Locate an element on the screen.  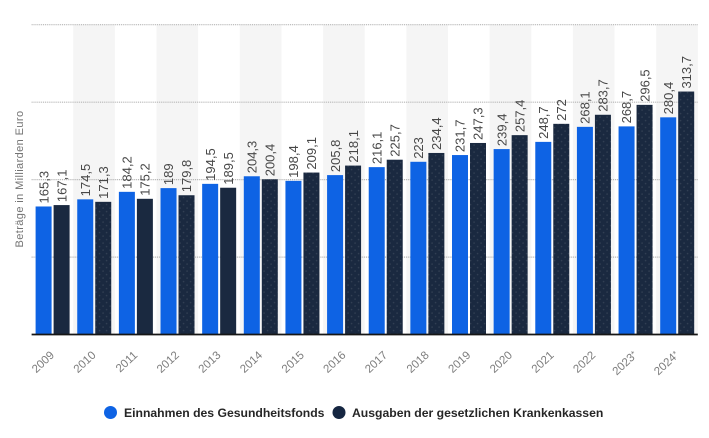
svg-text: Beträge in Milliarden Euro is located at coordinates (20, 179).